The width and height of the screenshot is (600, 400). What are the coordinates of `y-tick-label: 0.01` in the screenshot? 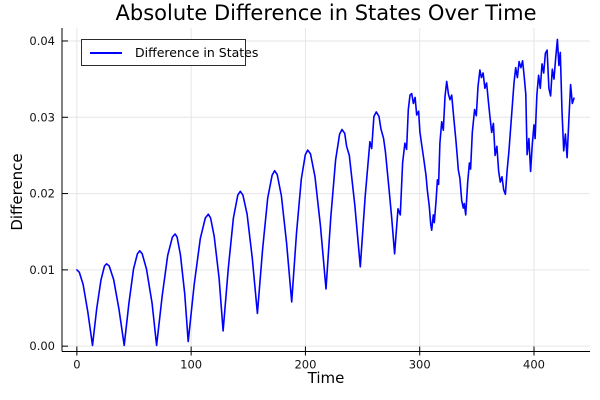 It's located at (42, 270).